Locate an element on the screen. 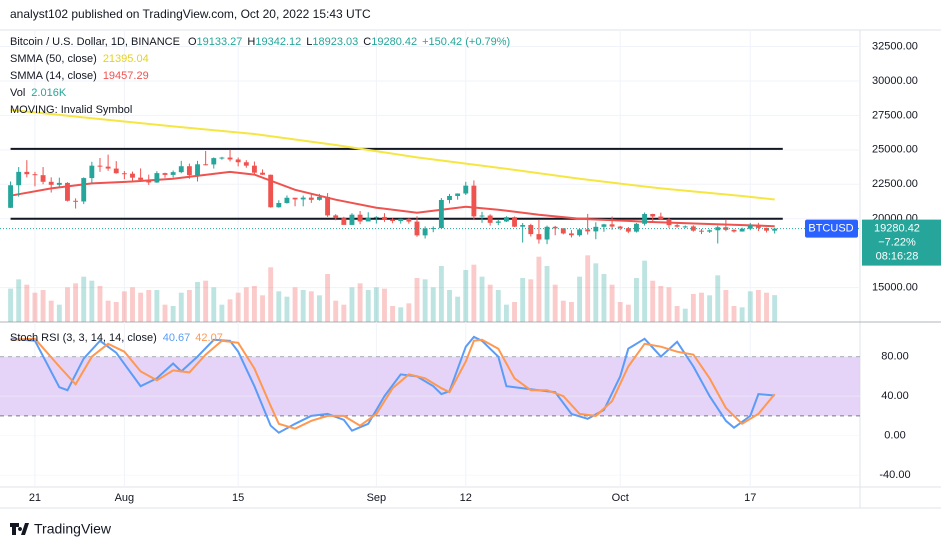 This screenshot has height=548, width=941. y-tick-label: 32500.00 is located at coordinates (895, 46).